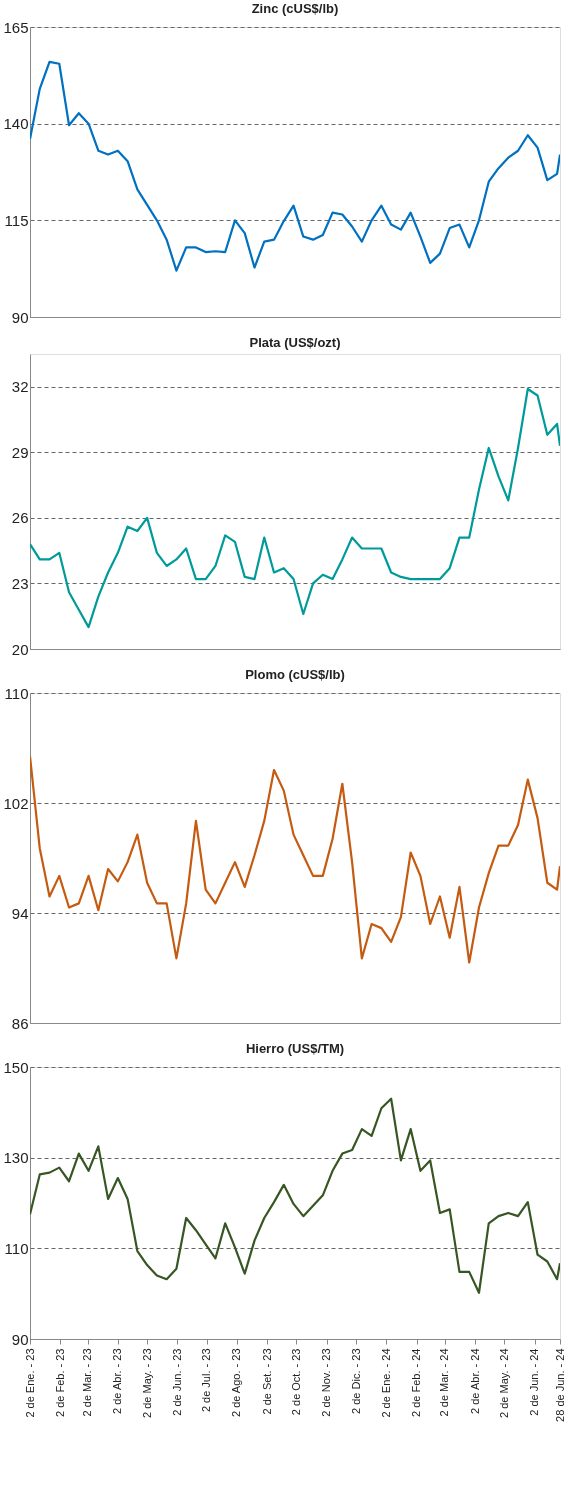  I want to click on x-tick-label: 2 de Ene. - 24, so click(385, 1383).